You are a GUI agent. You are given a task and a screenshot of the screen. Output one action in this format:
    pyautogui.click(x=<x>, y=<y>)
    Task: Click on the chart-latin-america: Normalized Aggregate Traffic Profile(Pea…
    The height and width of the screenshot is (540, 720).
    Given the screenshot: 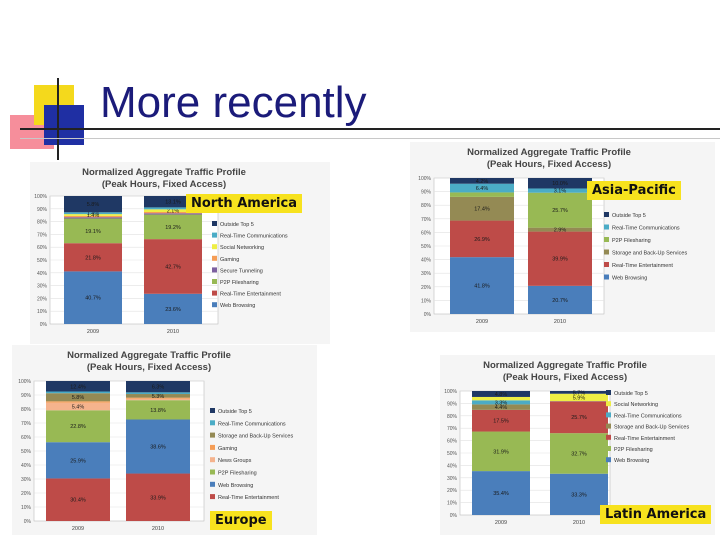 What is the action you would take?
    pyautogui.click(x=577, y=445)
    